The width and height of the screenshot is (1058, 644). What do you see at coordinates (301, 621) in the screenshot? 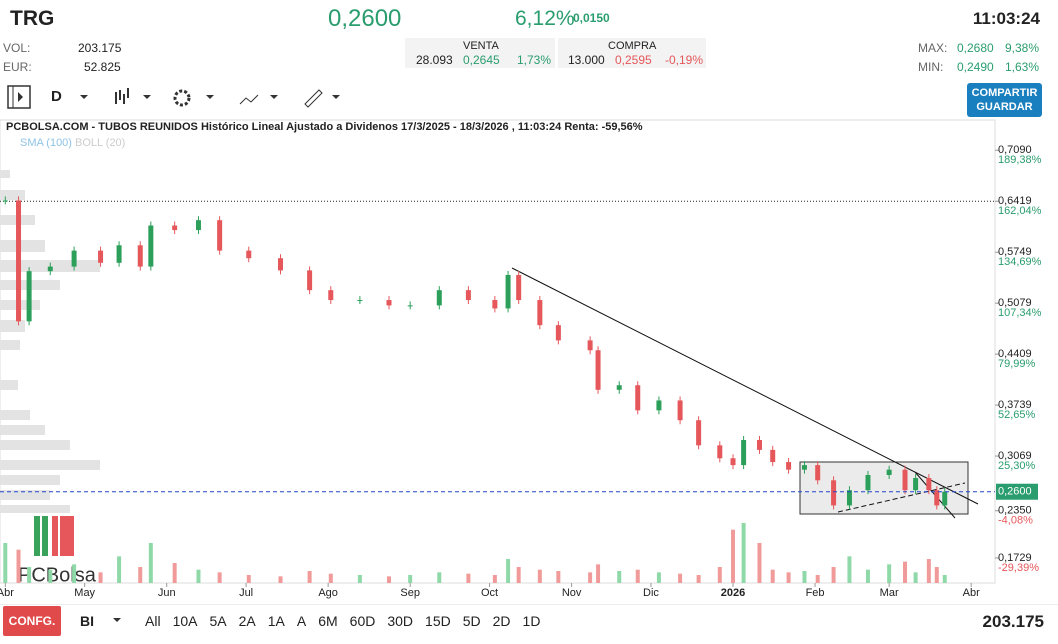
I see `period: A` at bounding box center [301, 621].